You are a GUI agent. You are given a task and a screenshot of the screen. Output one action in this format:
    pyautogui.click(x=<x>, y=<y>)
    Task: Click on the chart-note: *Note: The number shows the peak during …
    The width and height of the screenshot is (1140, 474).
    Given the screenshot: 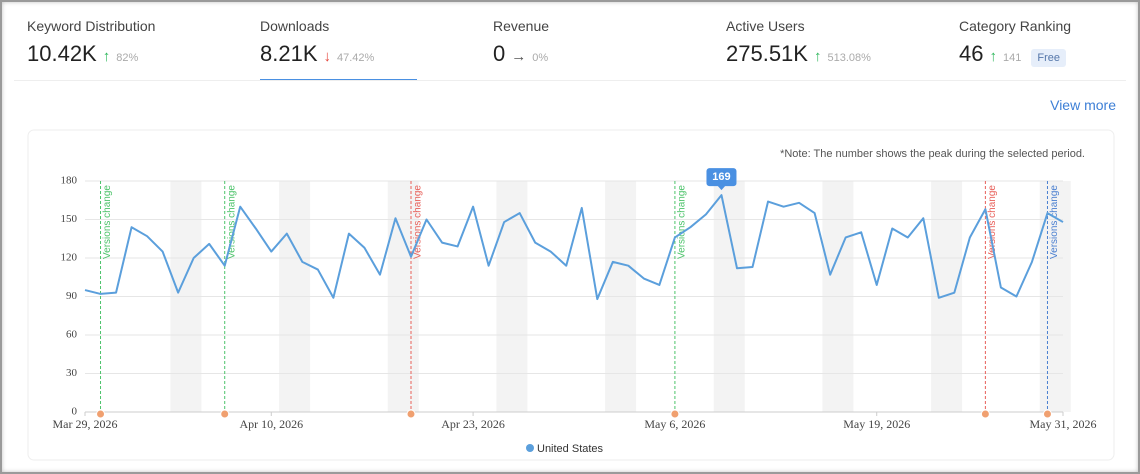 What is the action you would take?
    pyautogui.click(x=932, y=154)
    